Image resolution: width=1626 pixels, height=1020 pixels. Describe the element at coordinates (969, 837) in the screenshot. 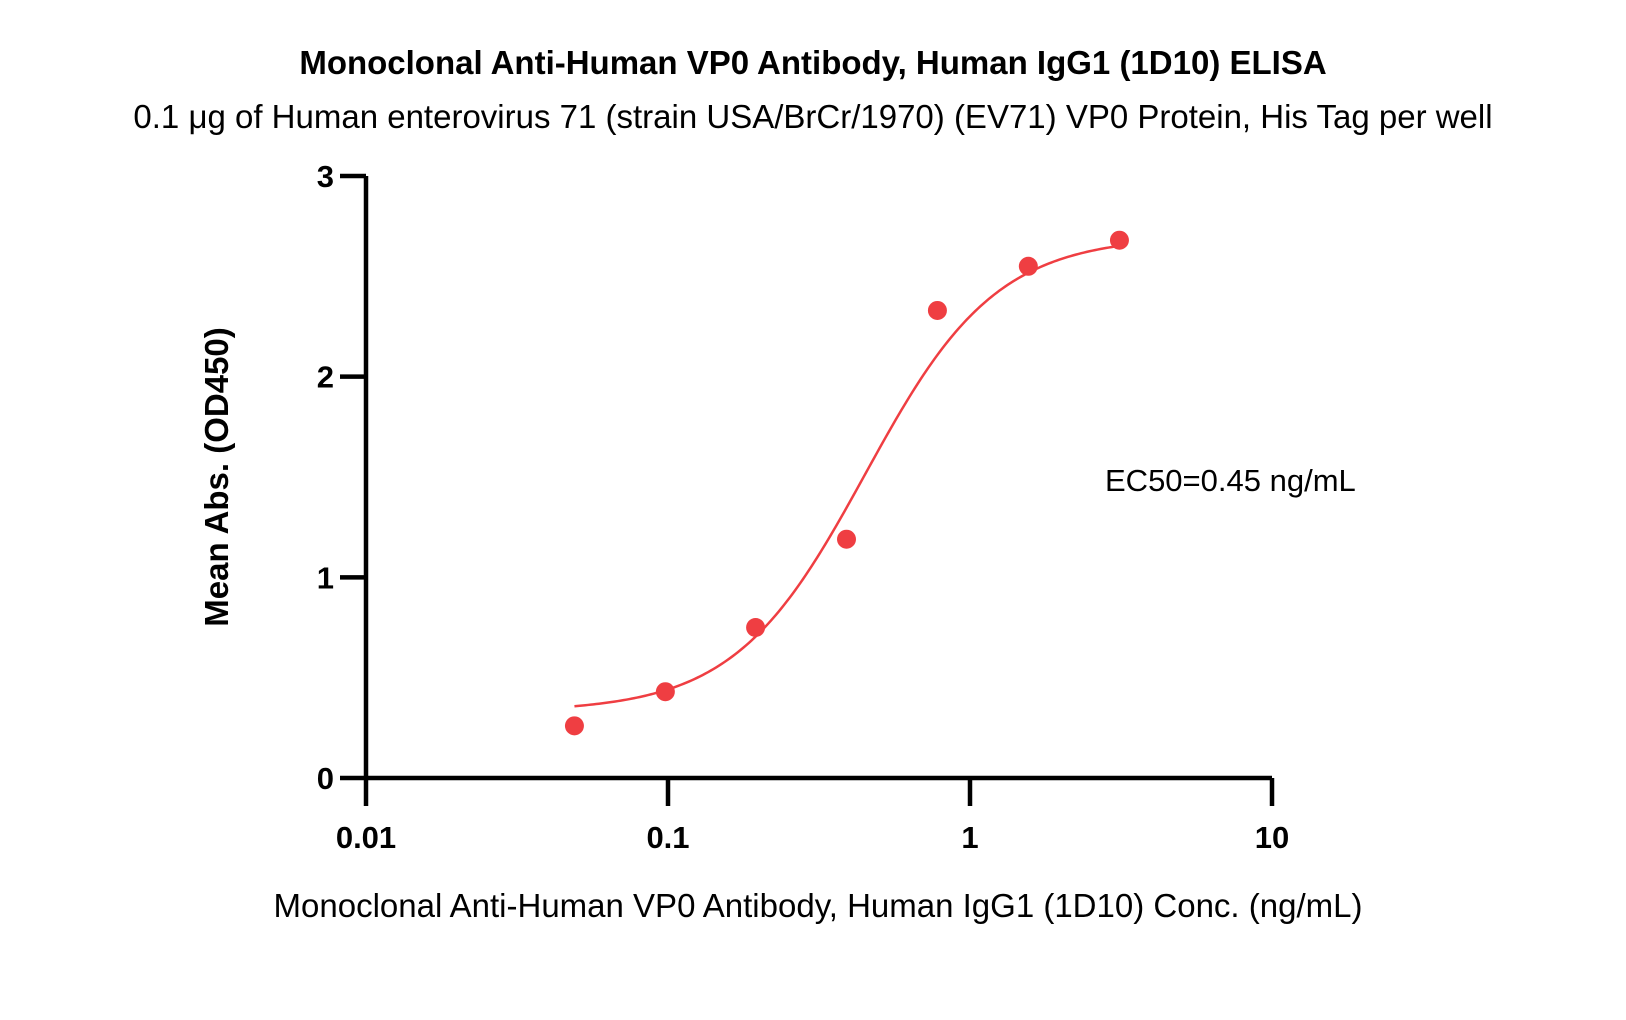

I see `x-tick-label: 1` at that location.